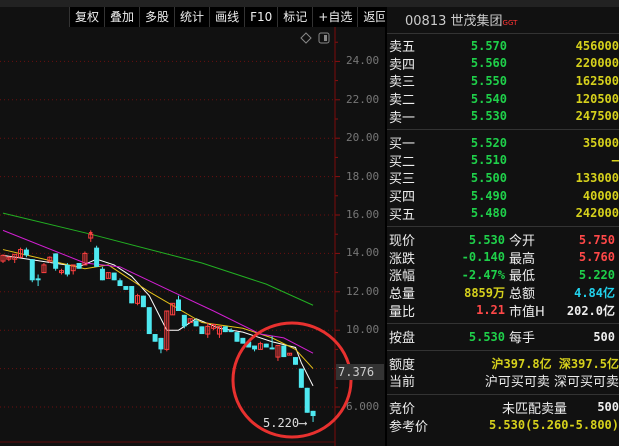  I want to click on auction-vol: 500, so click(608, 407).